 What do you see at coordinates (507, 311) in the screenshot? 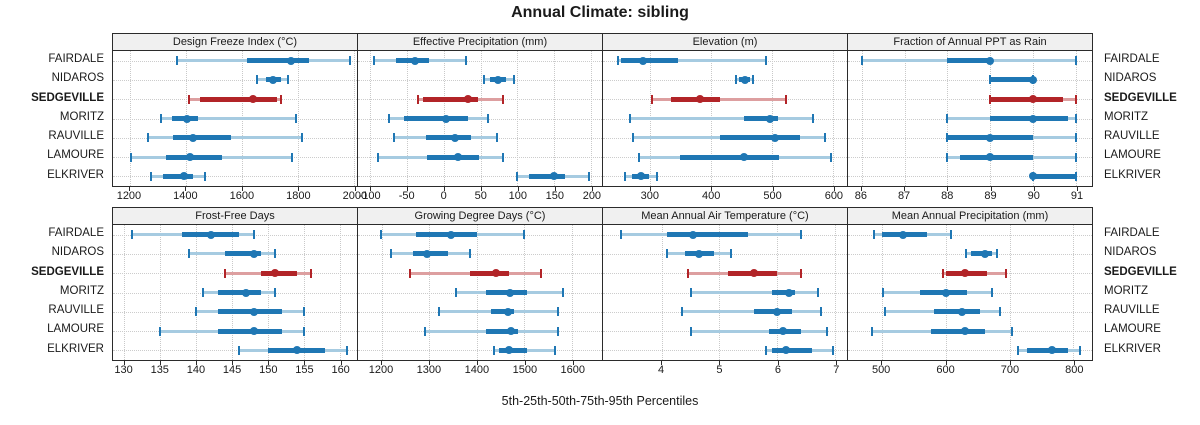
I see `percentile-rauville-growing-degree-days-median-dot` at bounding box center [507, 311].